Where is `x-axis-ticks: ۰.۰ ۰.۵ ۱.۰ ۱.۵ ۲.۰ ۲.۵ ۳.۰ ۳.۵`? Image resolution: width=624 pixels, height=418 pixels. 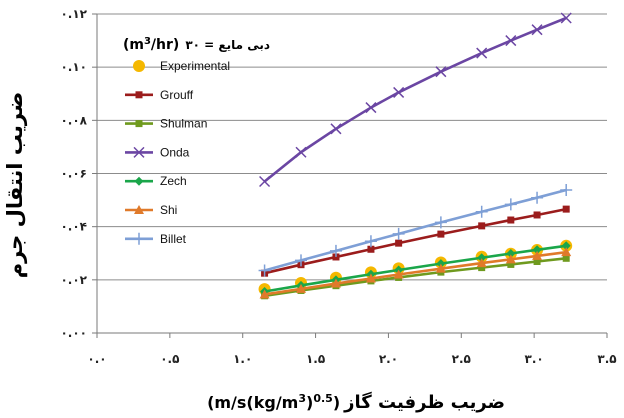
x-axis-ticks: ۰.۰ ۰.۵ ۱.۰ ۱.۵ ۲.۰ ۲.۵ ۳.۰ ۳.۵ is located at coordinates (352, 349).